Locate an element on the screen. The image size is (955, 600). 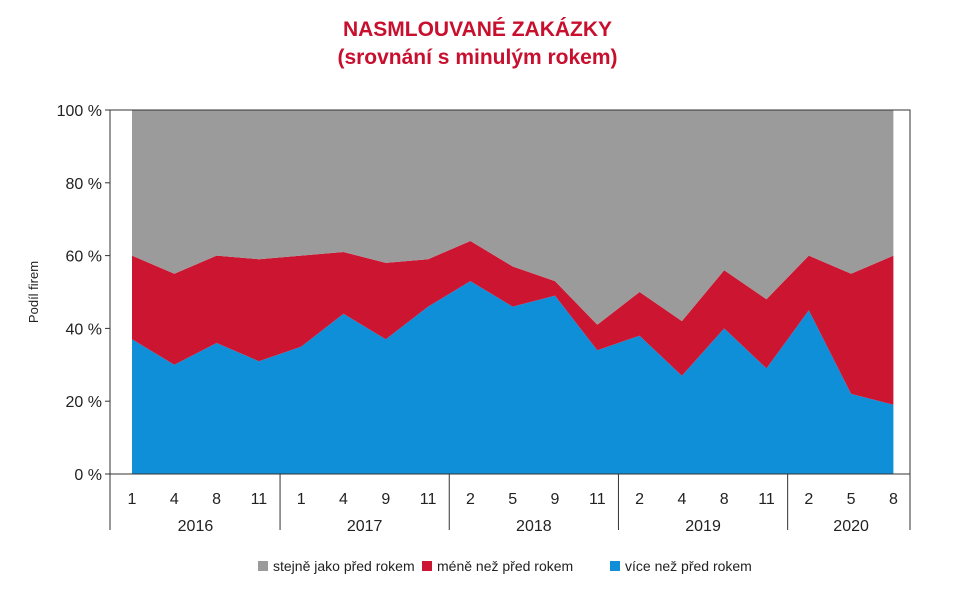
y-tick-label: 100 % is located at coordinates (79, 111).